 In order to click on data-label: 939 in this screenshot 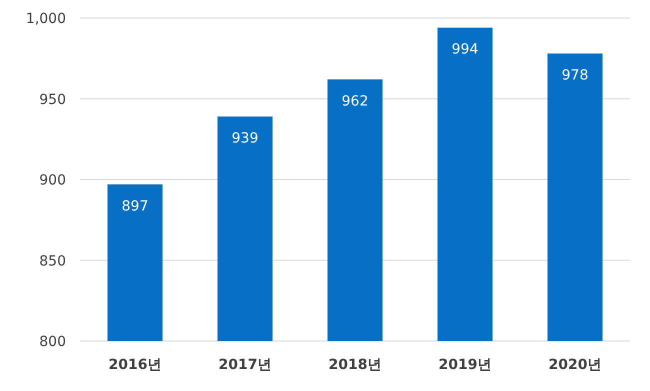, I will do `click(245, 138)`.